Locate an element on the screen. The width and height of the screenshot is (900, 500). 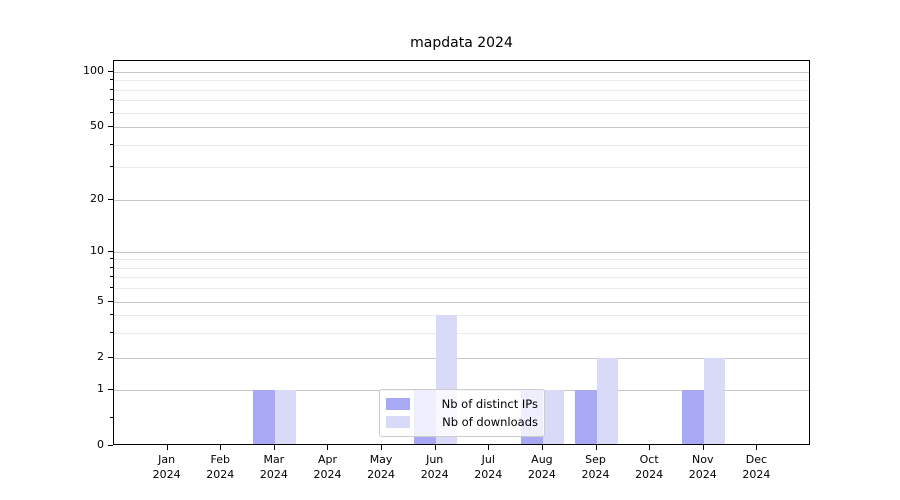
x-tick-label: Apr 2024 is located at coordinates (327, 467).